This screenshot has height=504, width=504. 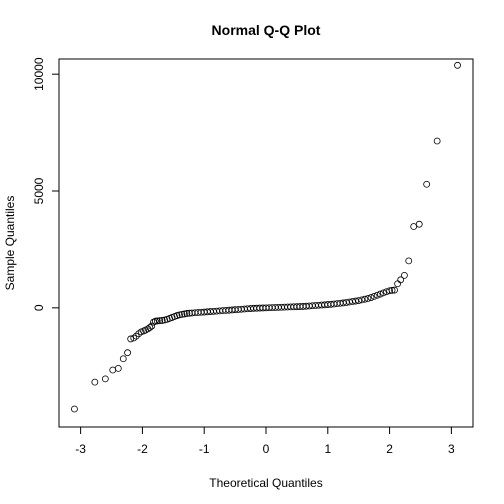 What do you see at coordinates (266, 30) in the screenshot?
I see `chart-title: Normal Q-Q Plot` at bounding box center [266, 30].